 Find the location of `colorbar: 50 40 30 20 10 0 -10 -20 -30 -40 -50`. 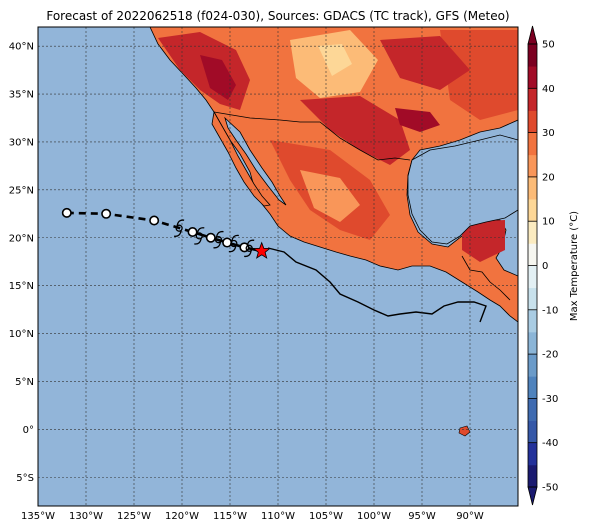

colorbar: 50 40 30 20 10 0 -10 -20 -30 -40 -50 is located at coordinates (542, 265).